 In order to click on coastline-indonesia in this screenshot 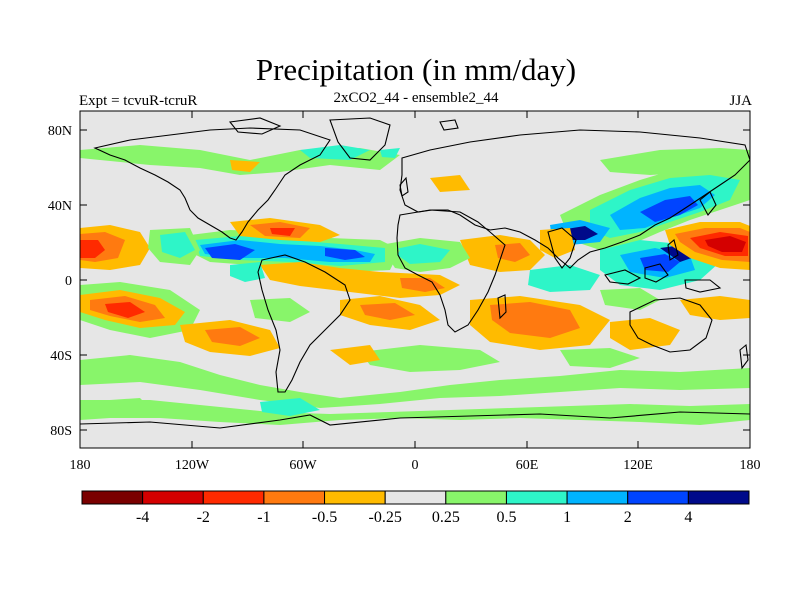, I will do `click(623, 277)`.